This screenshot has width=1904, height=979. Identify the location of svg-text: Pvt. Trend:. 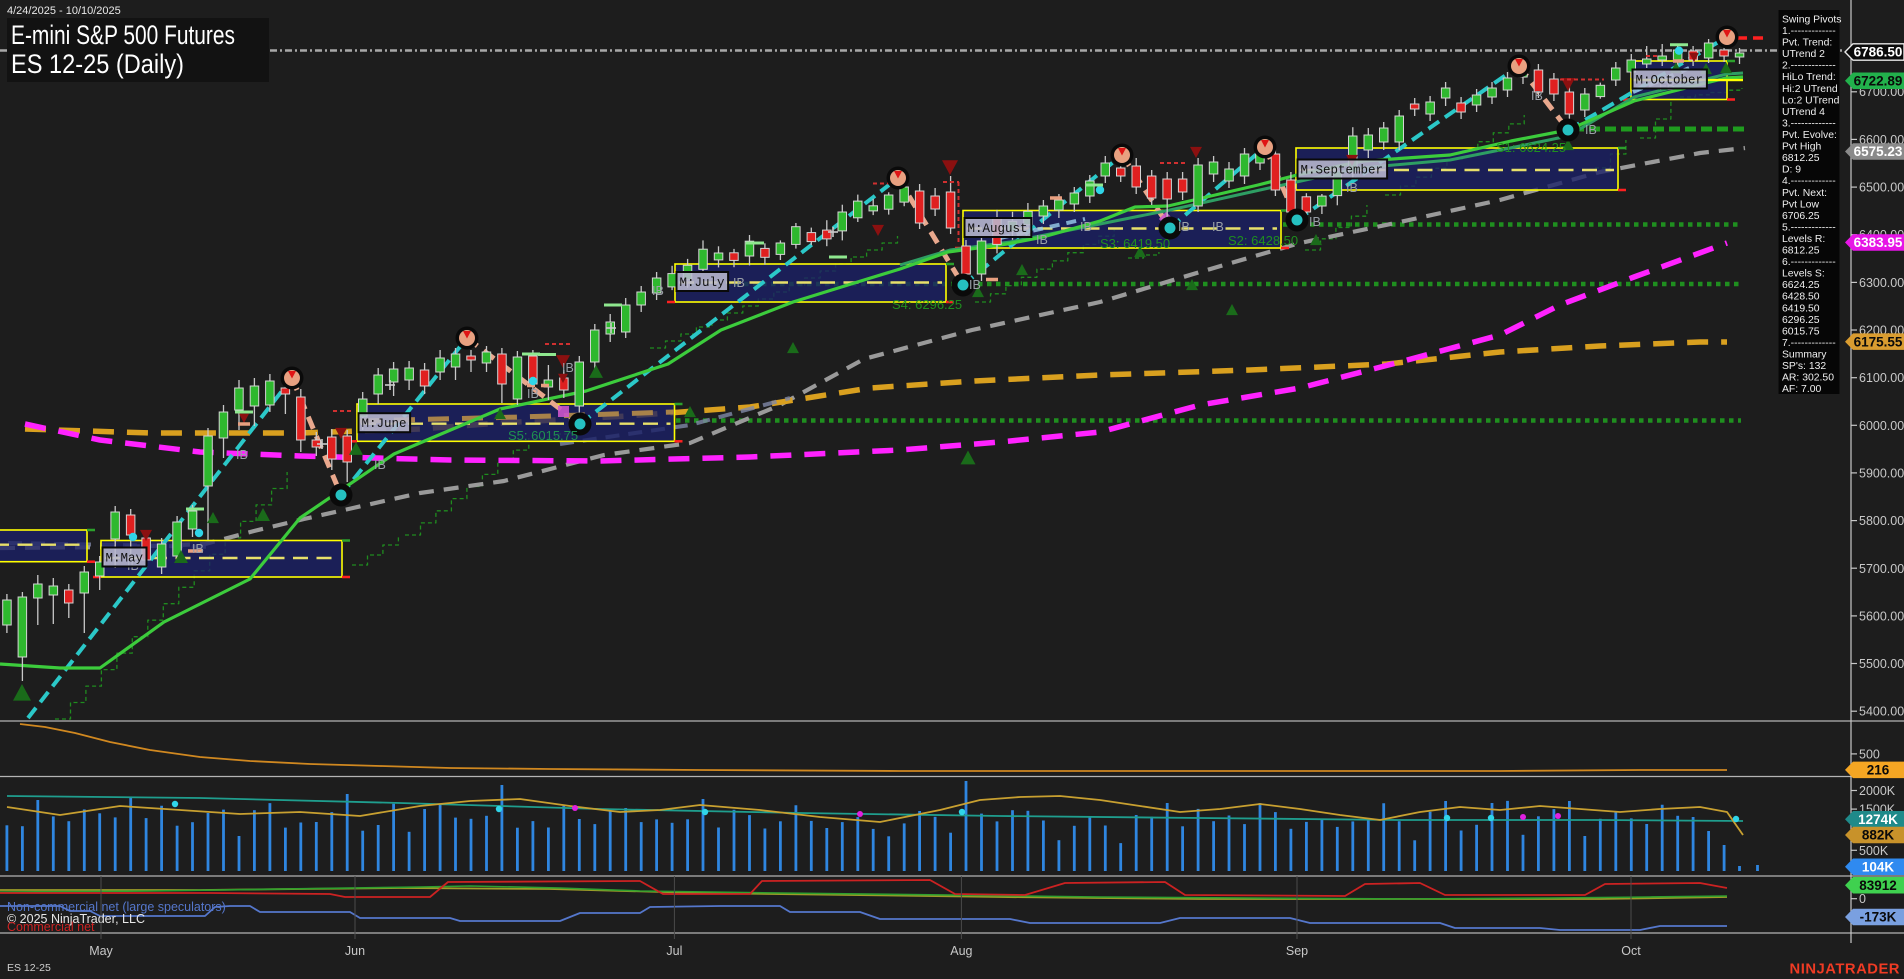
(1807, 43).